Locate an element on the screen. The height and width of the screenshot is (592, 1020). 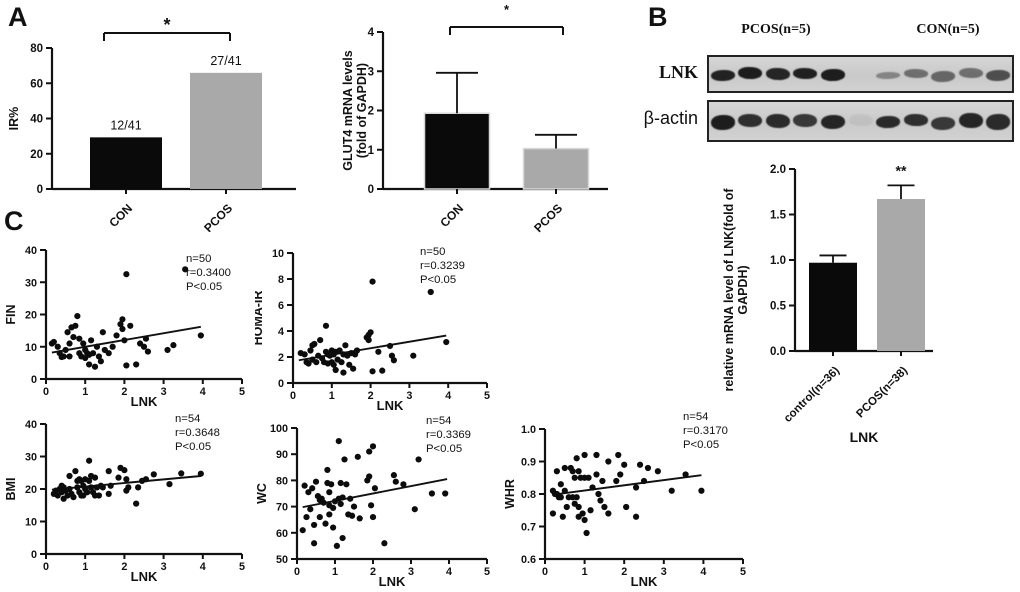
svg-text: 0.6 is located at coordinates (528, 560).